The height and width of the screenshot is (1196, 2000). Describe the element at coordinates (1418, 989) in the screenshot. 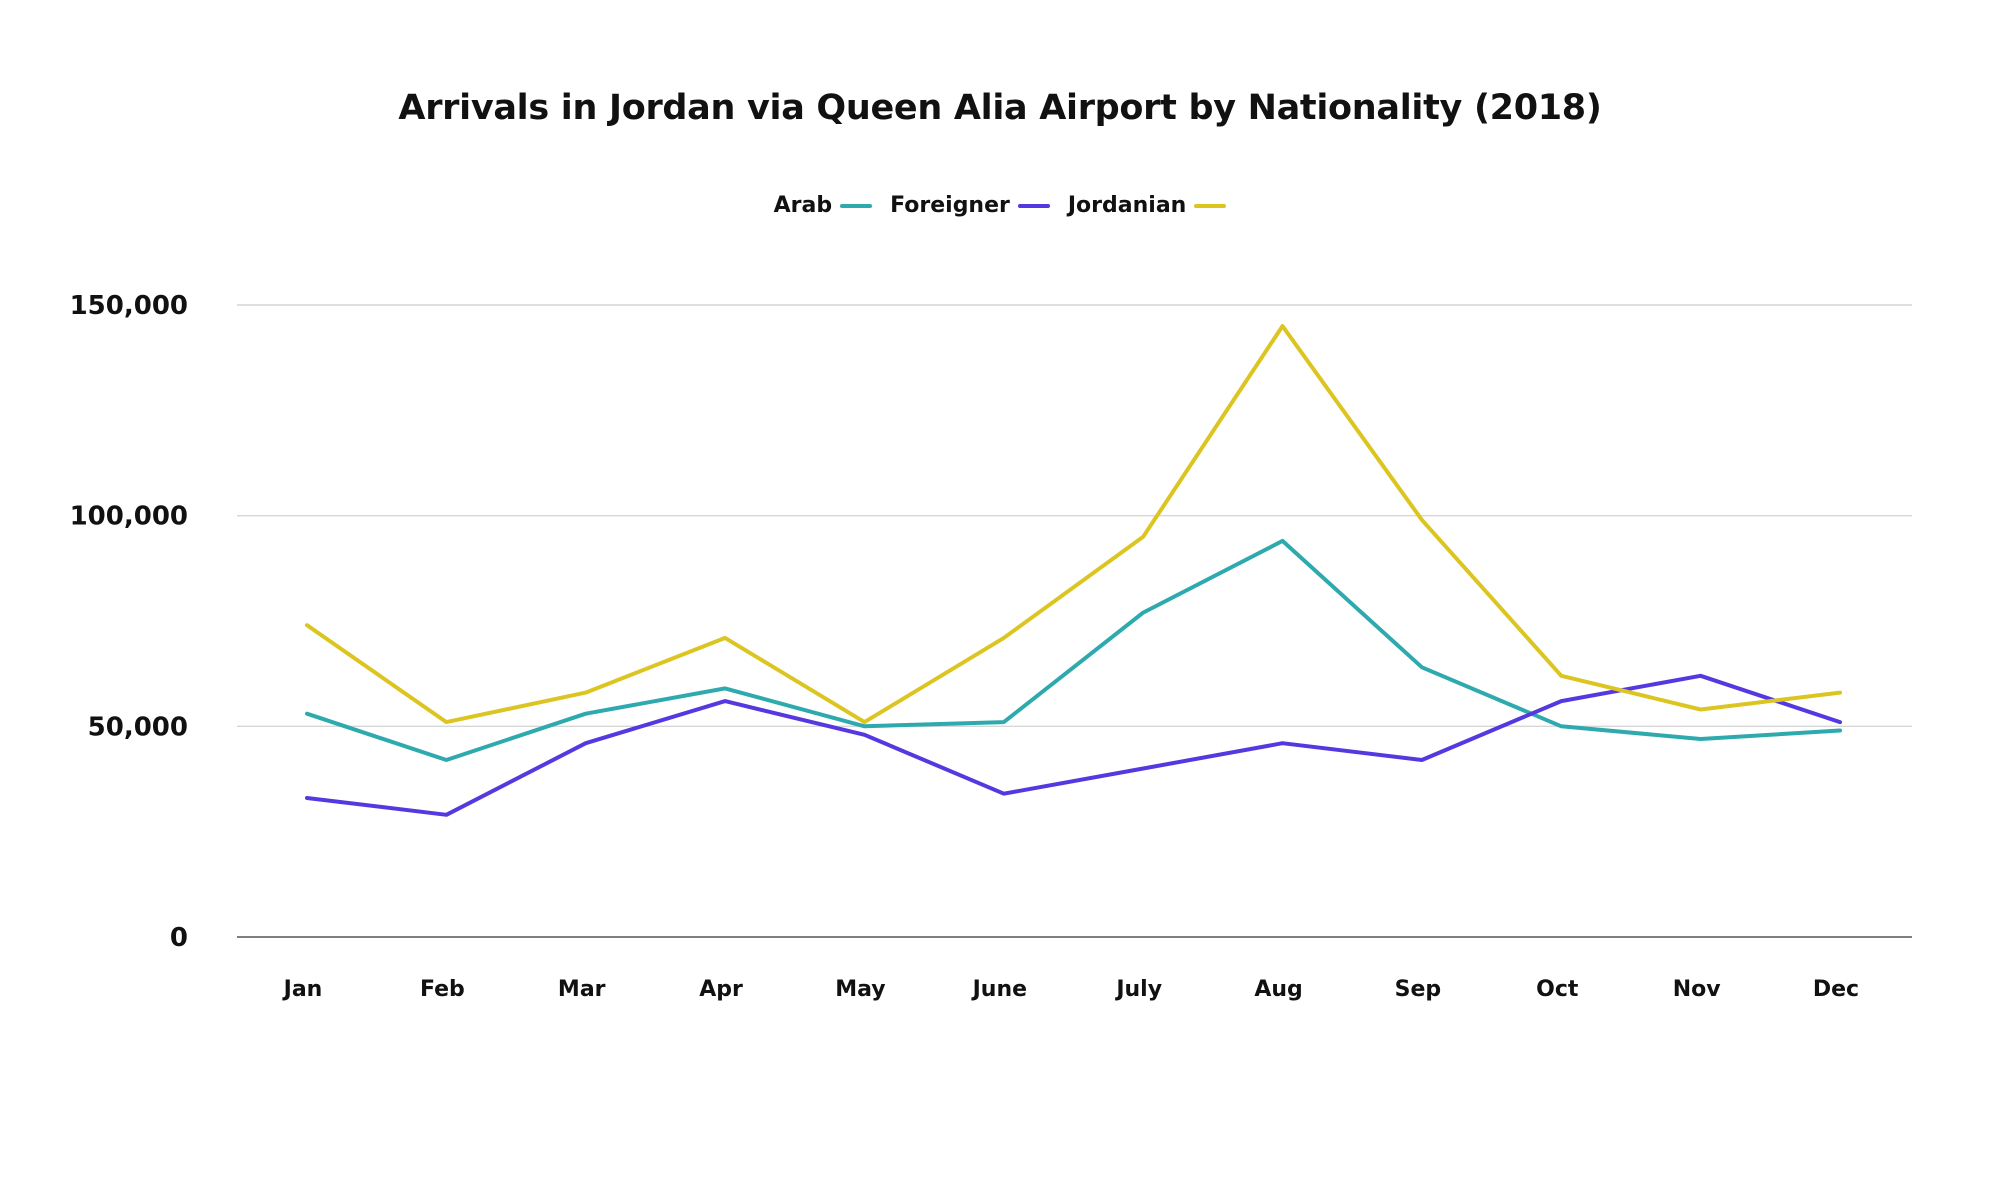

I see `x-tick-label: Sep` at that location.